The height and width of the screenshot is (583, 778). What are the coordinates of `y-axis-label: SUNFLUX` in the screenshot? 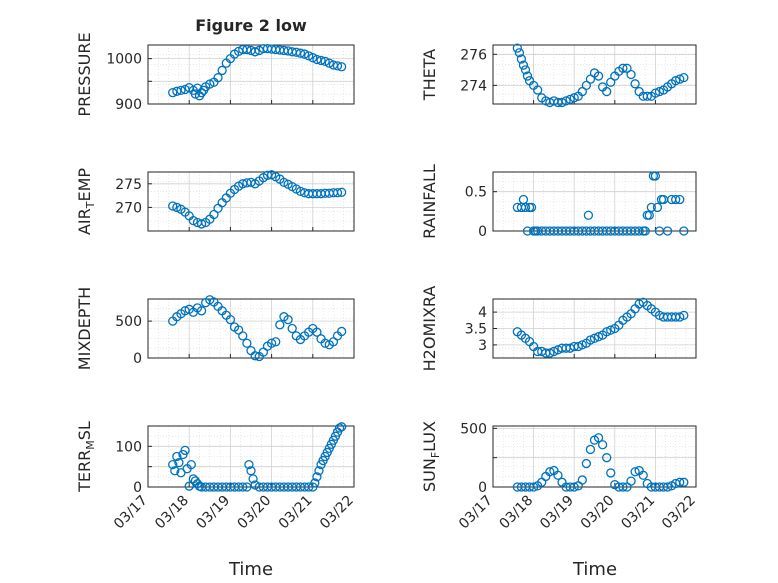 It's located at (431, 456).